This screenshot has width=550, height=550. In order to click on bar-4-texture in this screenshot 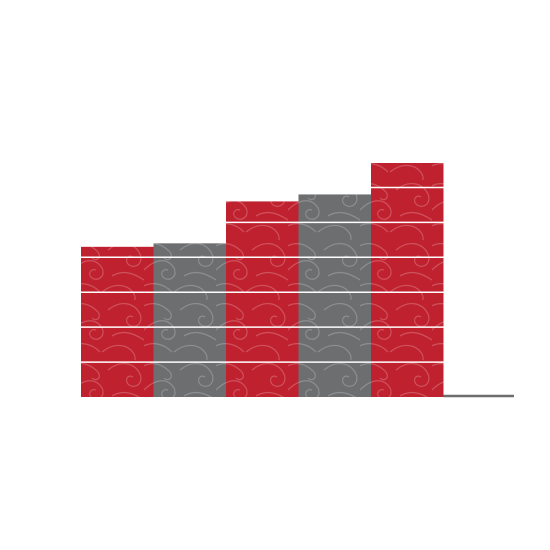, I will do `click(334, 295)`.